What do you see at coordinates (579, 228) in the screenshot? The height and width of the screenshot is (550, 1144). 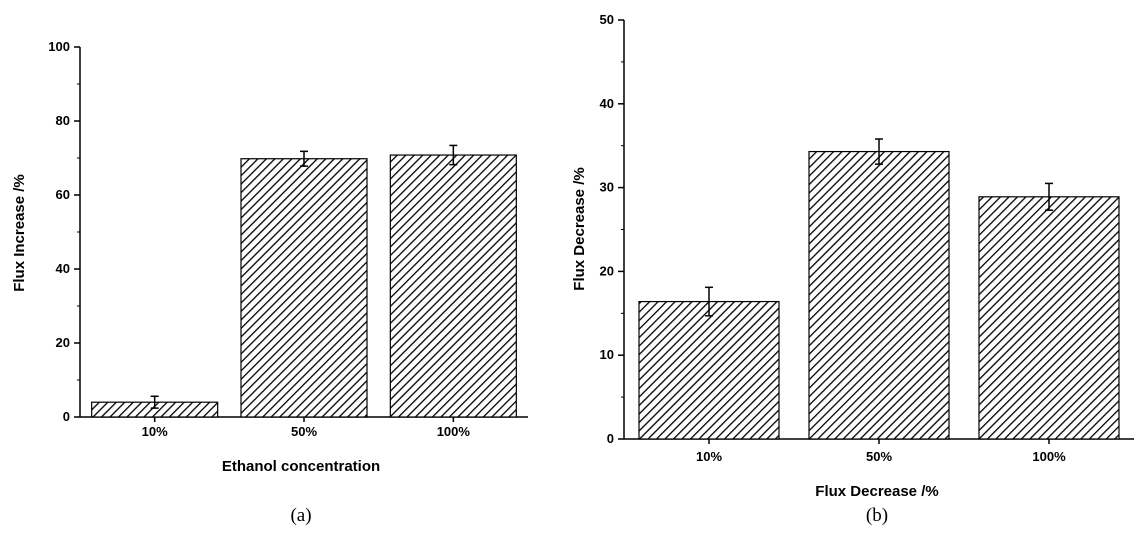 I see `y-axis-label: Flux Decrease /%` at bounding box center [579, 228].